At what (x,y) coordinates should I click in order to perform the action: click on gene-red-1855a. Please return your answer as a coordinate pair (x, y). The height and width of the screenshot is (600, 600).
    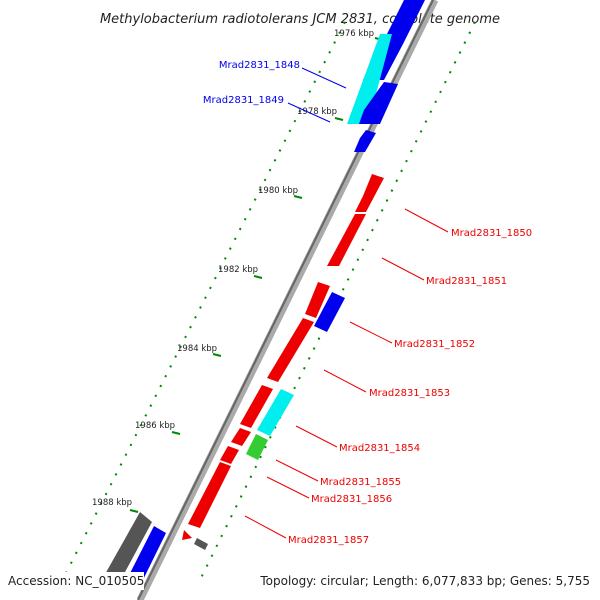
    Looking at the image, I should click on (241, 437).